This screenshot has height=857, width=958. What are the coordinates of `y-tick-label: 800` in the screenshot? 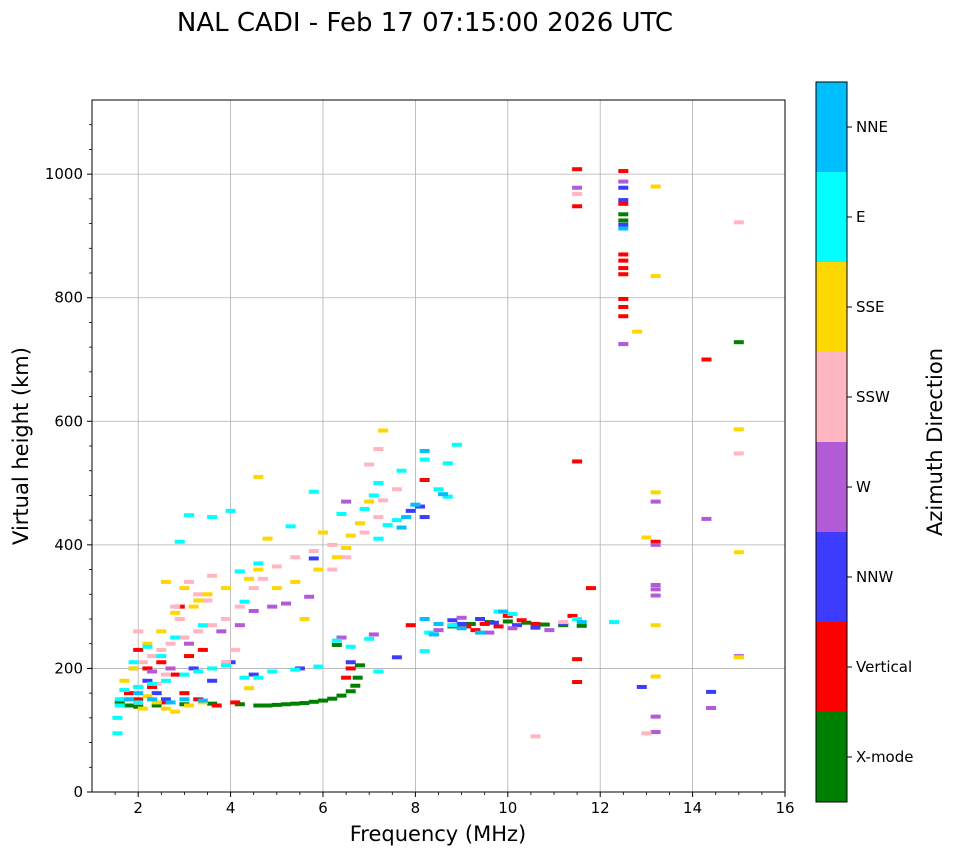 It's located at (68, 298).